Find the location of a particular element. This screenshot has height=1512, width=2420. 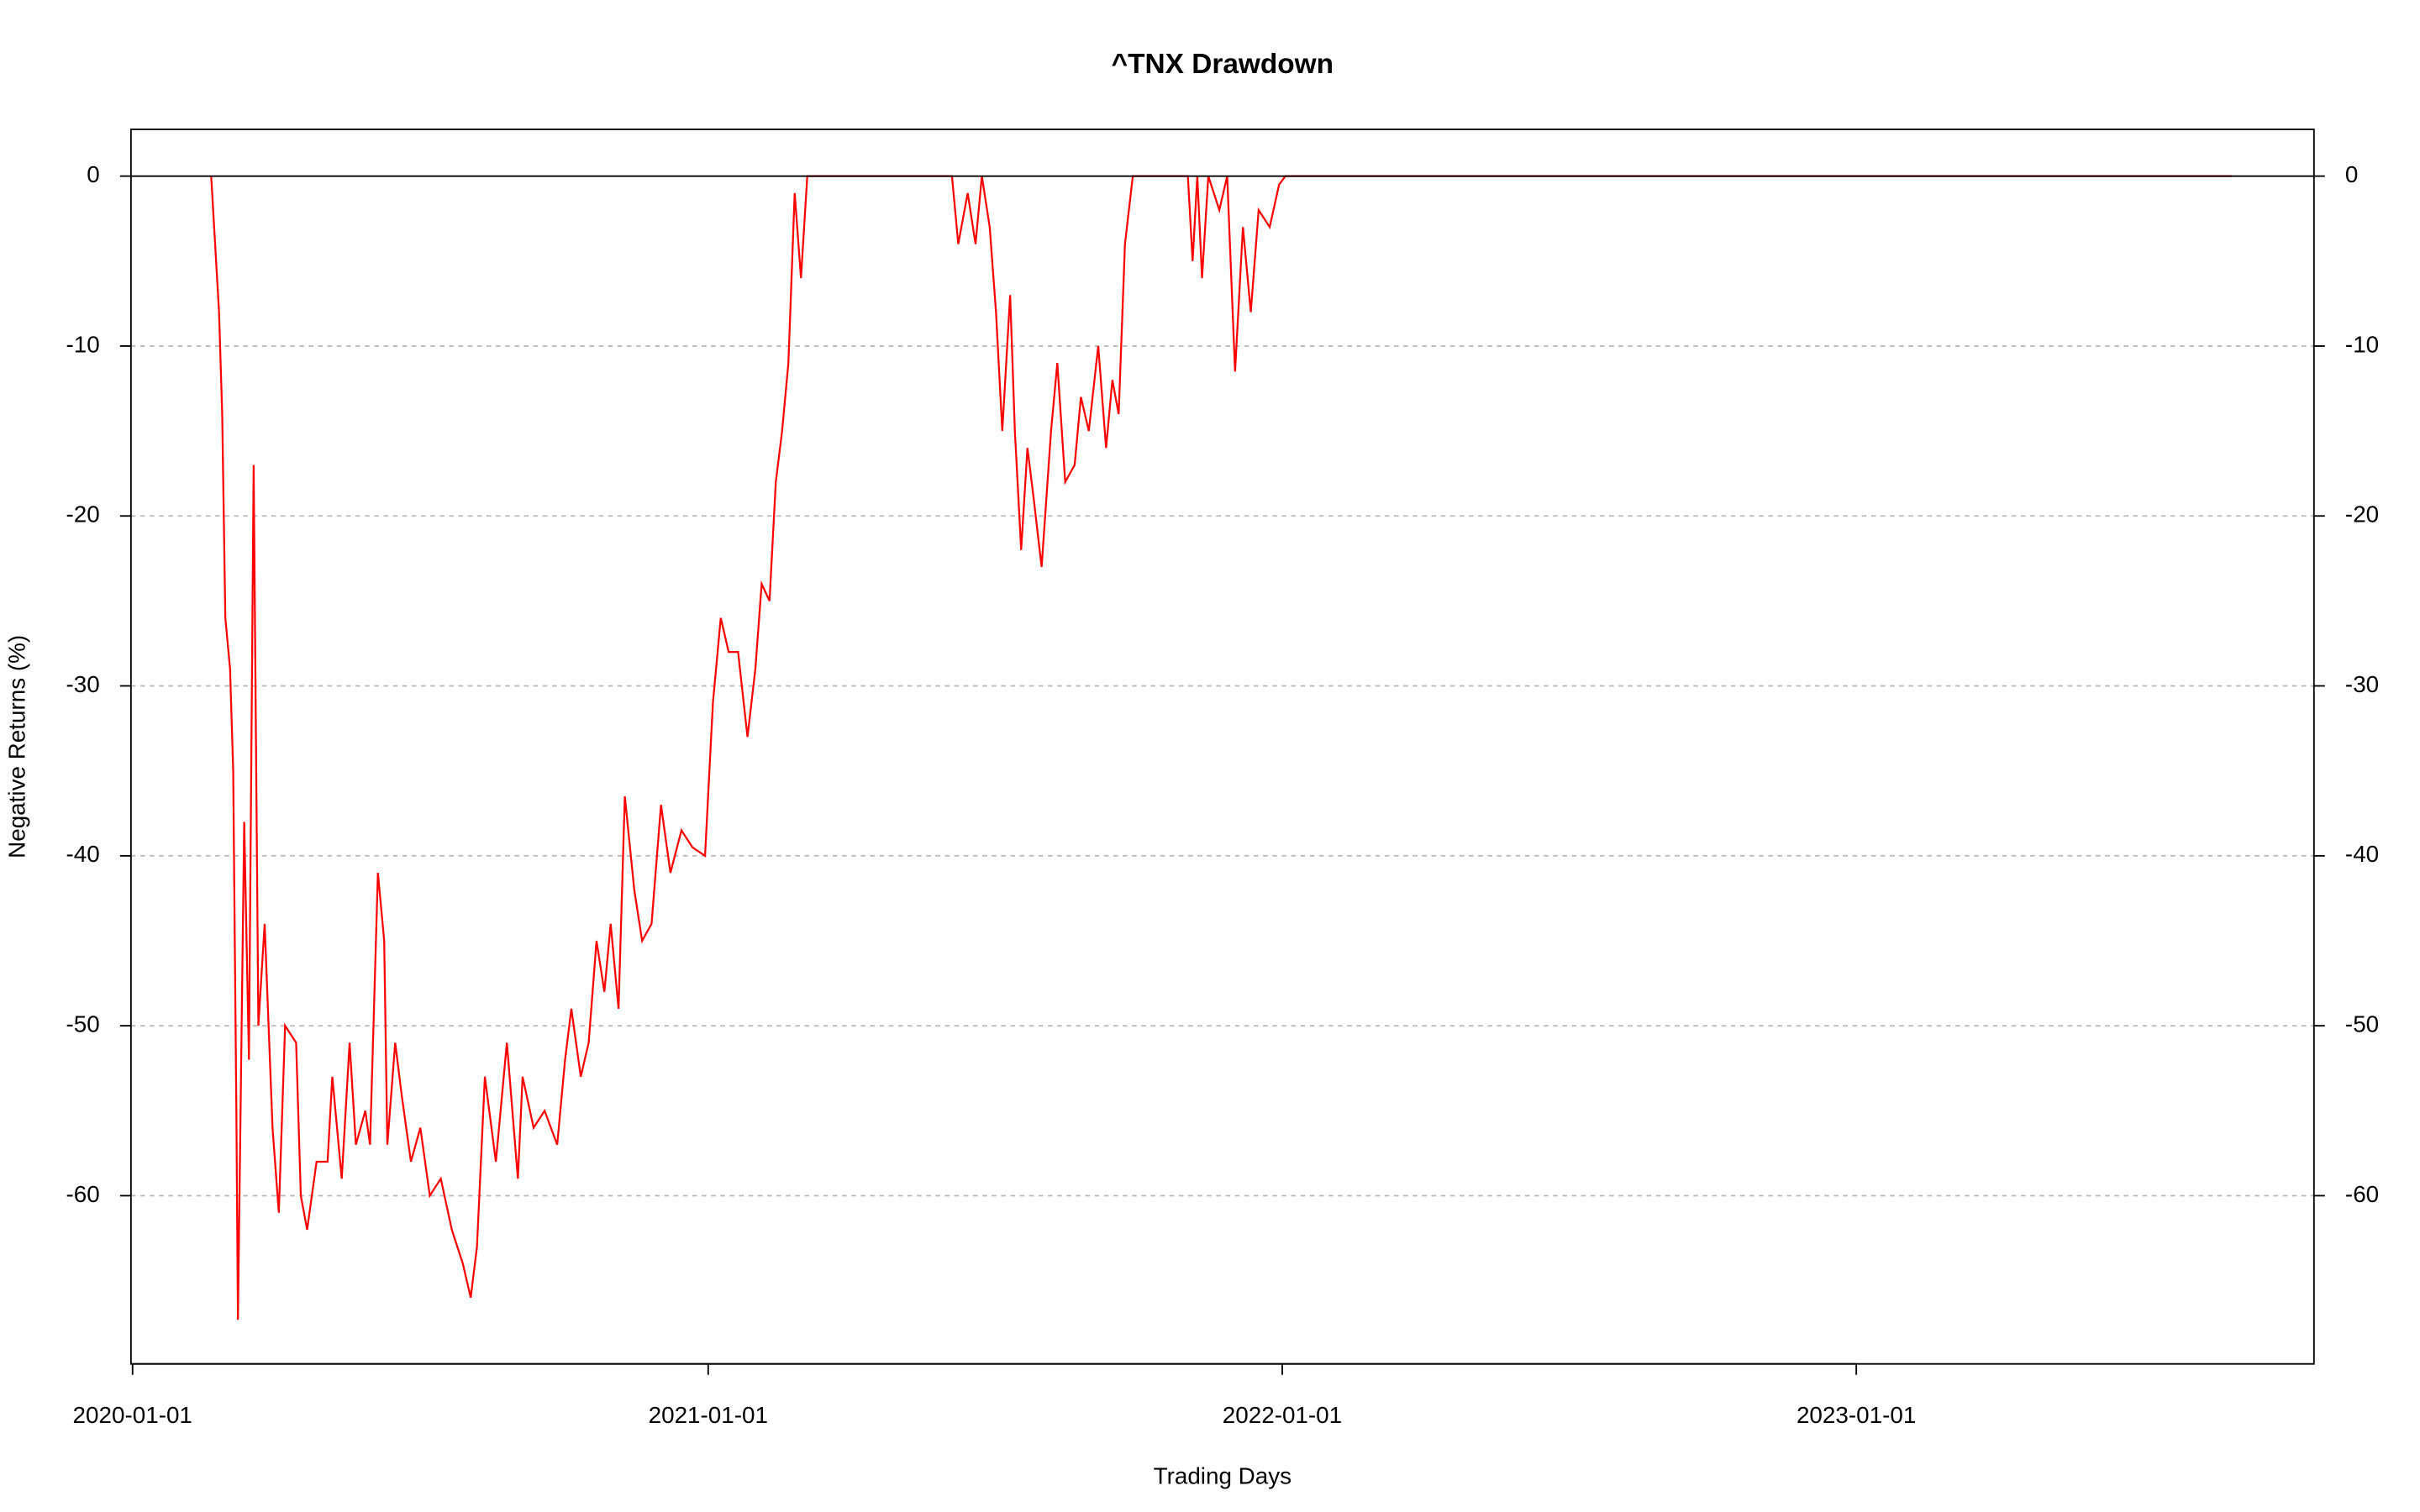

chart-title: ^TNX Drawdown is located at coordinates (1223, 64).